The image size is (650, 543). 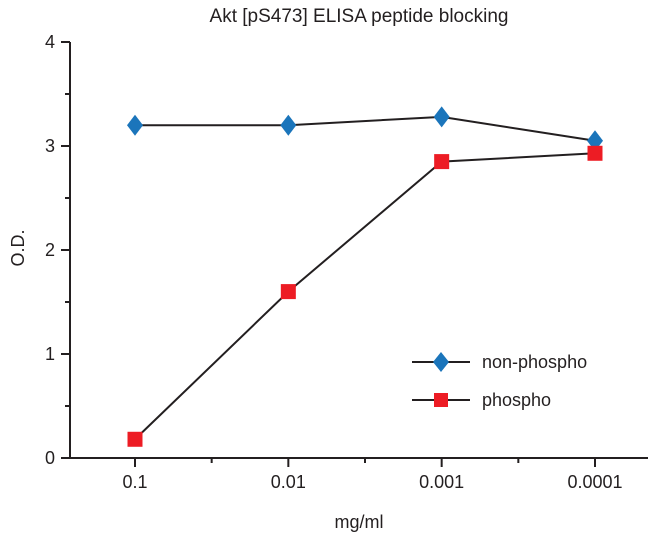 I want to click on x-tick-label: 0.1, so click(x=134, y=482).